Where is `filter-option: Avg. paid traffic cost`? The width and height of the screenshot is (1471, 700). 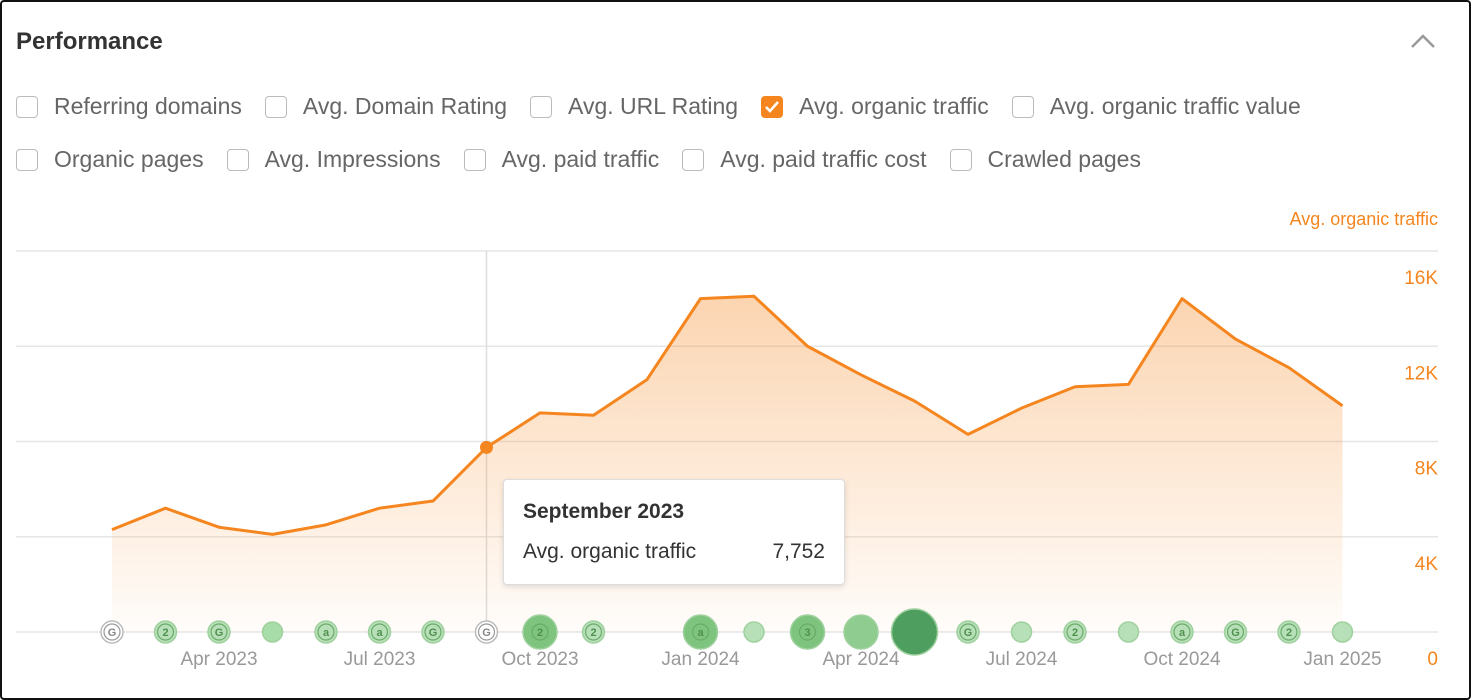
filter-option: Avg. paid traffic cost is located at coordinates (804, 159).